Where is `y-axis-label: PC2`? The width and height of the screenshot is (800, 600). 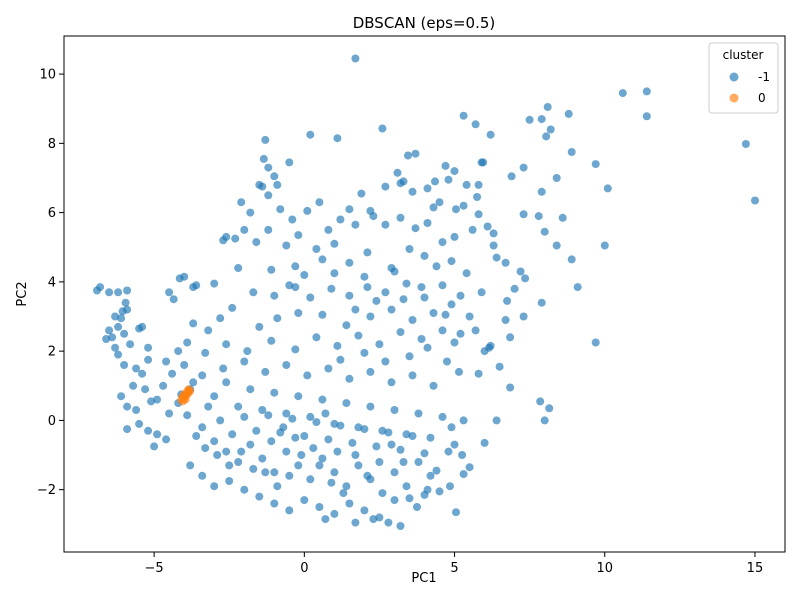
y-axis-label: PC2 is located at coordinates (22, 293).